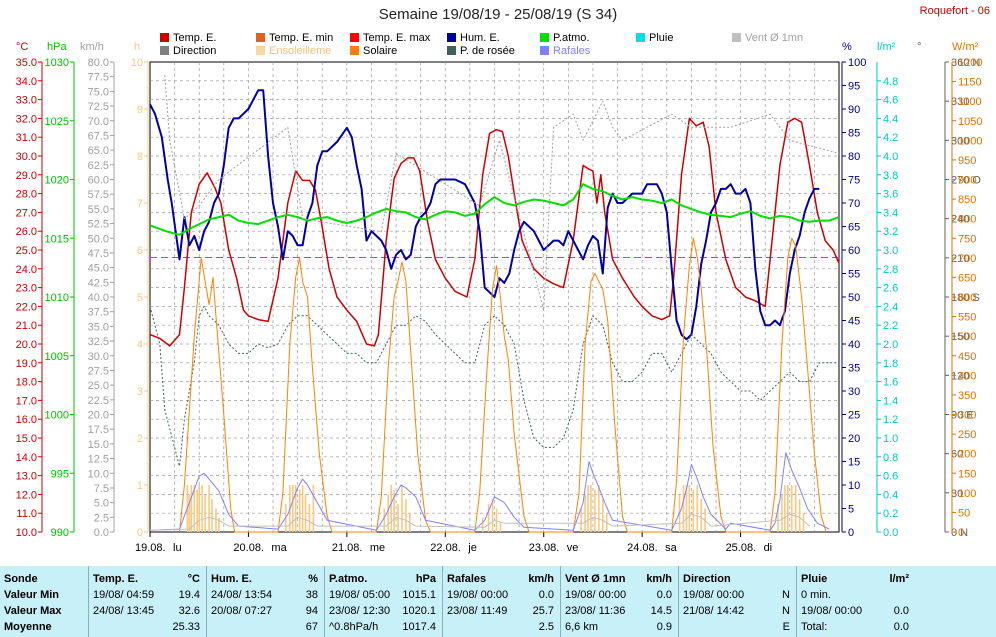 This screenshot has height=637, width=996. What do you see at coordinates (57, 298) in the screenshot?
I see `press-axis-tick-label: 1010` at bounding box center [57, 298].